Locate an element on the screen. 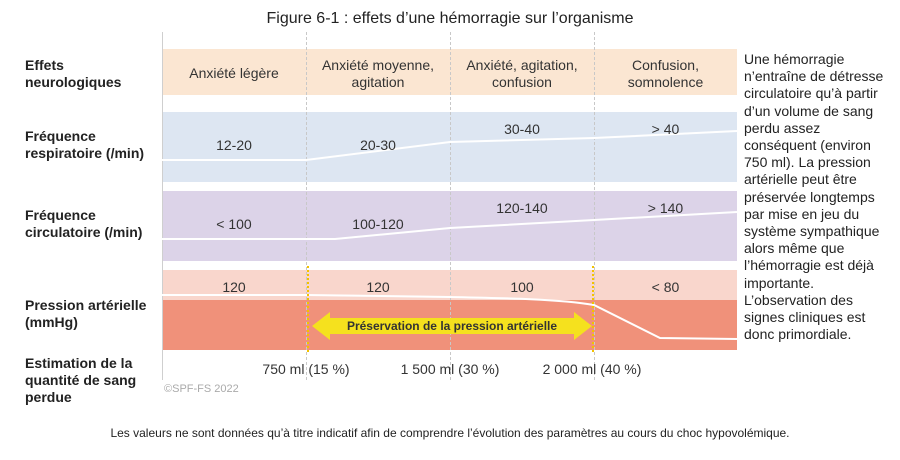  dotted-line-2000 is located at coordinates (593, 309).